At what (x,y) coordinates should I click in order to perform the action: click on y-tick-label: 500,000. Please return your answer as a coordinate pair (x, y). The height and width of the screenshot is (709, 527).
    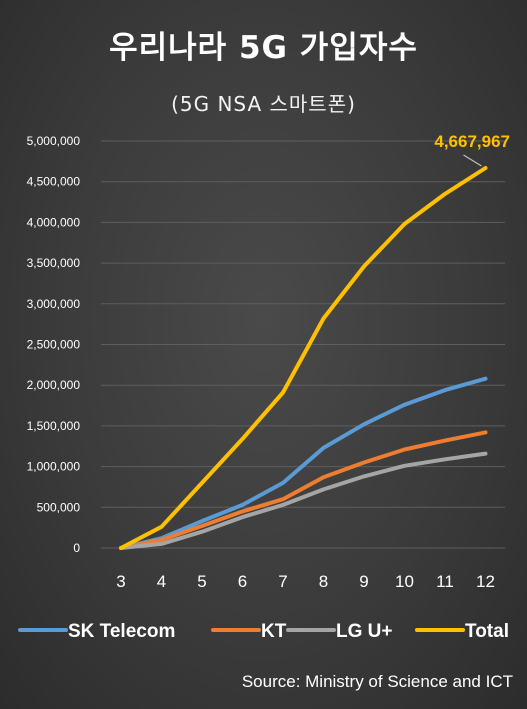
    Looking at the image, I should click on (59, 507).